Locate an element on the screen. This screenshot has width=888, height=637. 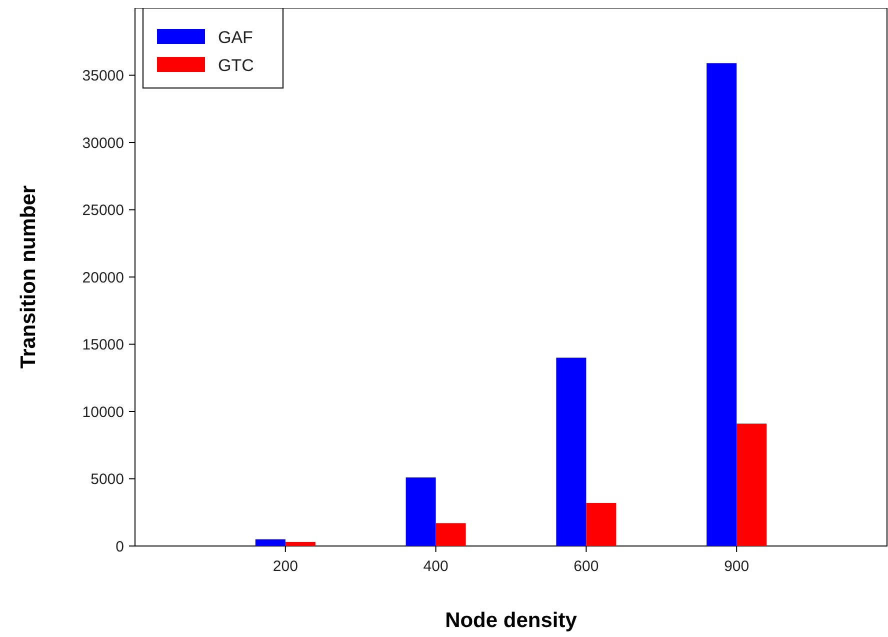
y-axis-title: Transition number is located at coordinates (28, 277).